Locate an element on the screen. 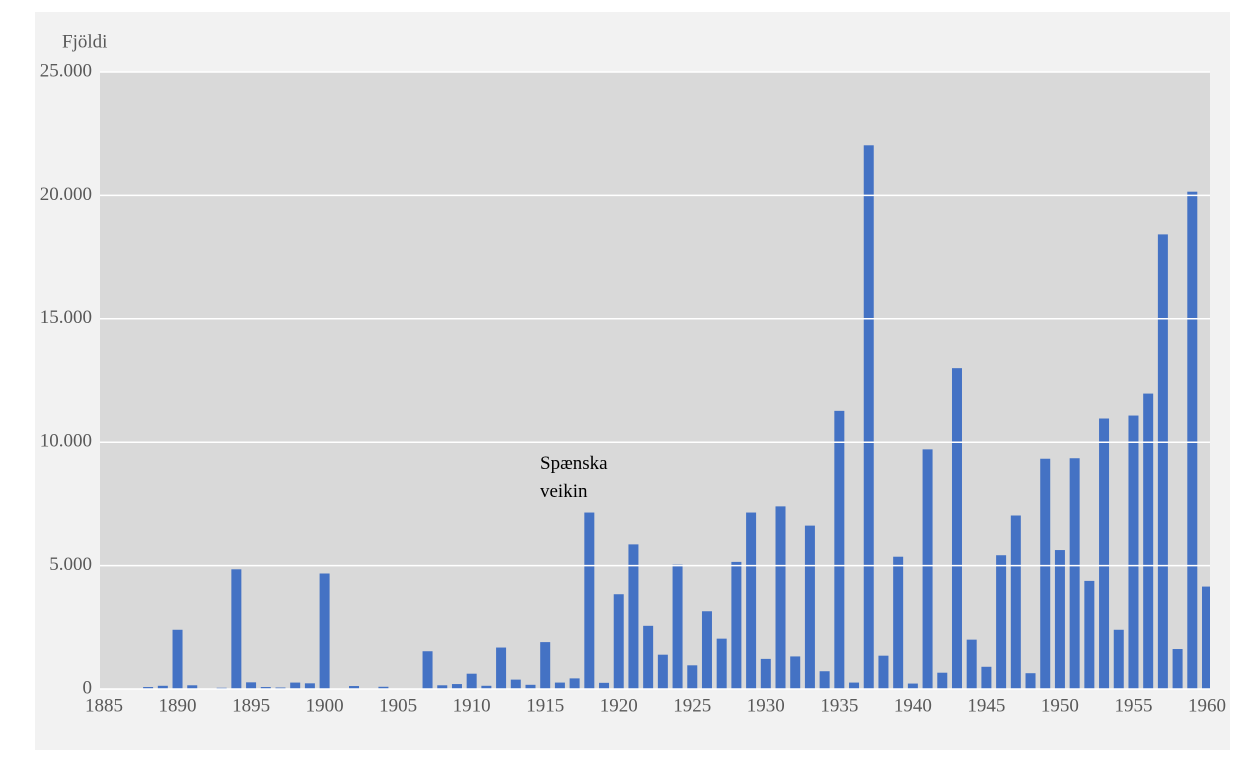 The image size is (1253, 760). x-tick-label: 1895 is located at coordinates (251, 705).